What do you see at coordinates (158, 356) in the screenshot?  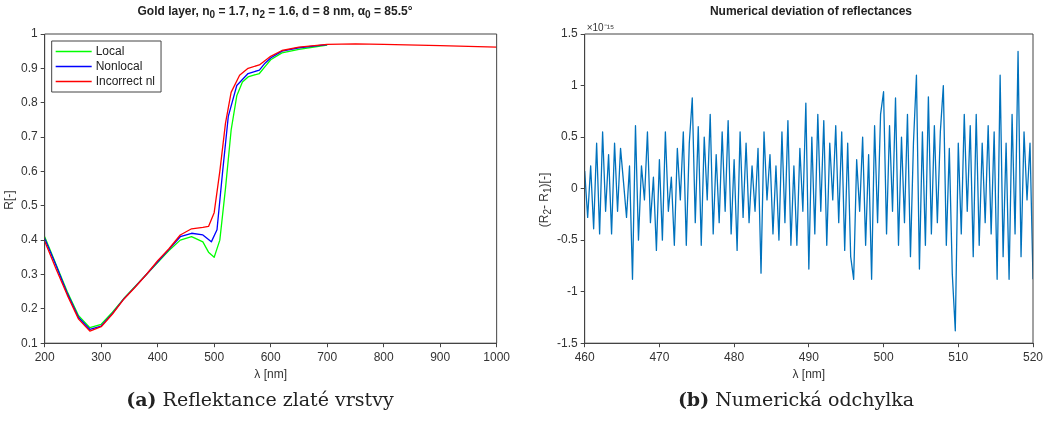 I see `x-tick-label: 400` at bounding box center [158, 356].